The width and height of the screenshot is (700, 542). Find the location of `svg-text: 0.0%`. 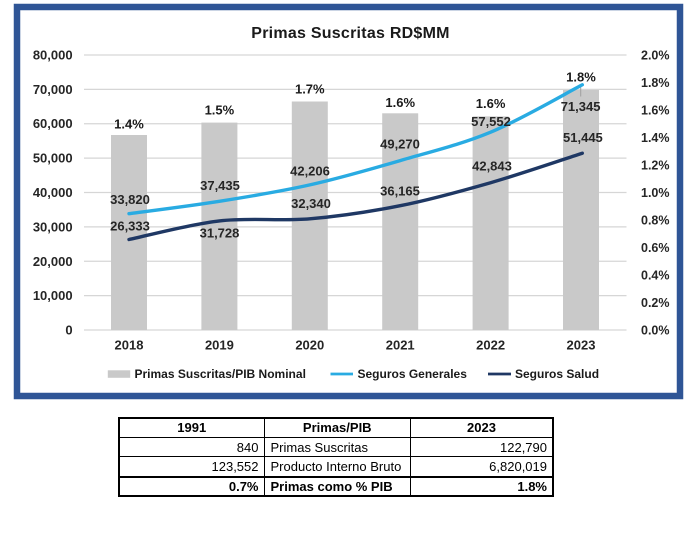

svg-text: 0.0% is located at coordinates (655, 331).